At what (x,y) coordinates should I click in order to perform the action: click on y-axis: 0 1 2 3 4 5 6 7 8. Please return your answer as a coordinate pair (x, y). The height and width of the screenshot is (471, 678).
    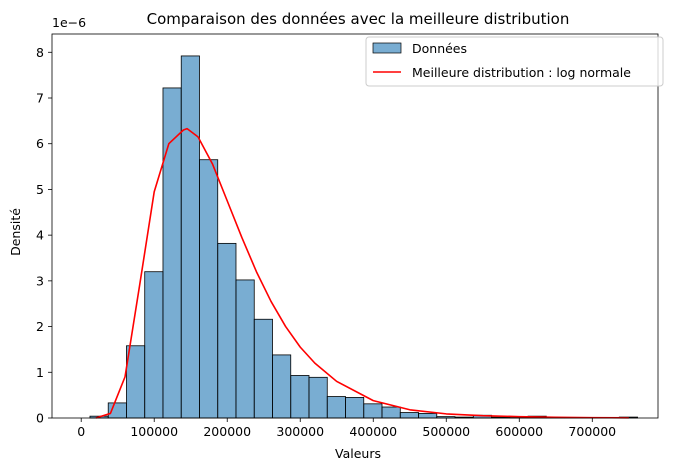
    Looking at the image, I should click on (44, 235).